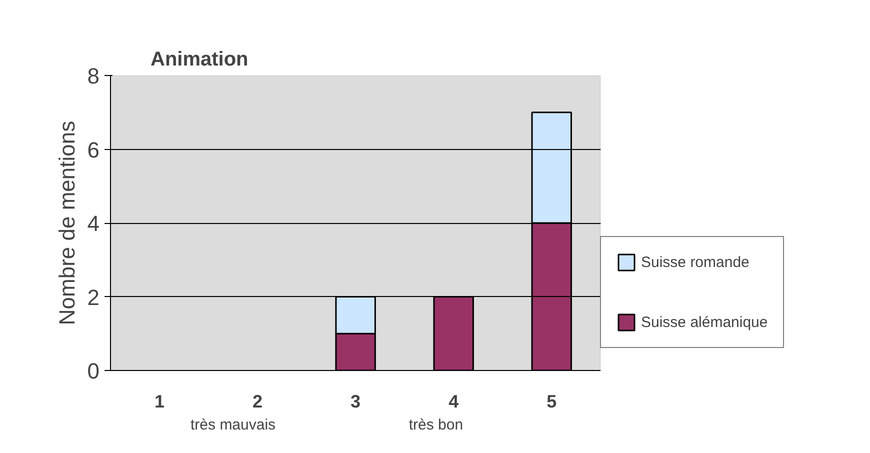 The height and width of the screenshot is (453, 870). What do you see at coordinates (93, 76) in the screenshot?
I see `y-tick-label: 8` at bounding box center [93, 76].